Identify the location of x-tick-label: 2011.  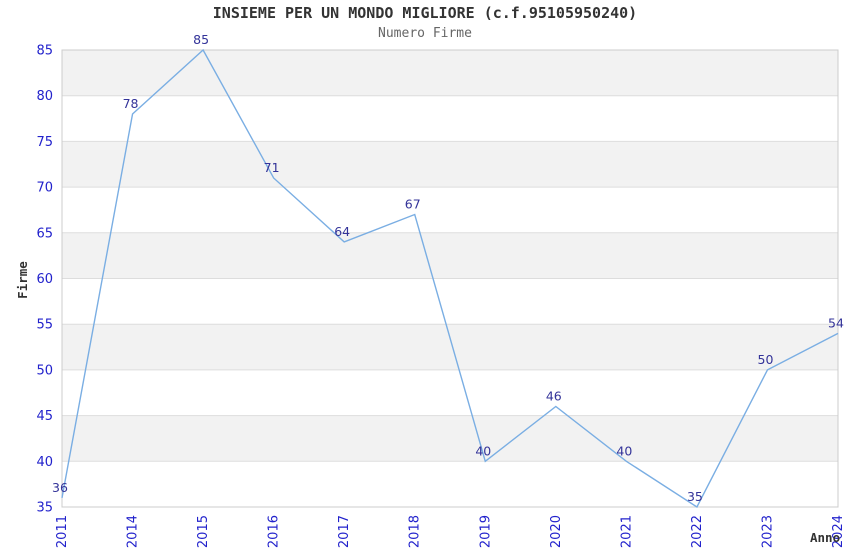
(62, 531).